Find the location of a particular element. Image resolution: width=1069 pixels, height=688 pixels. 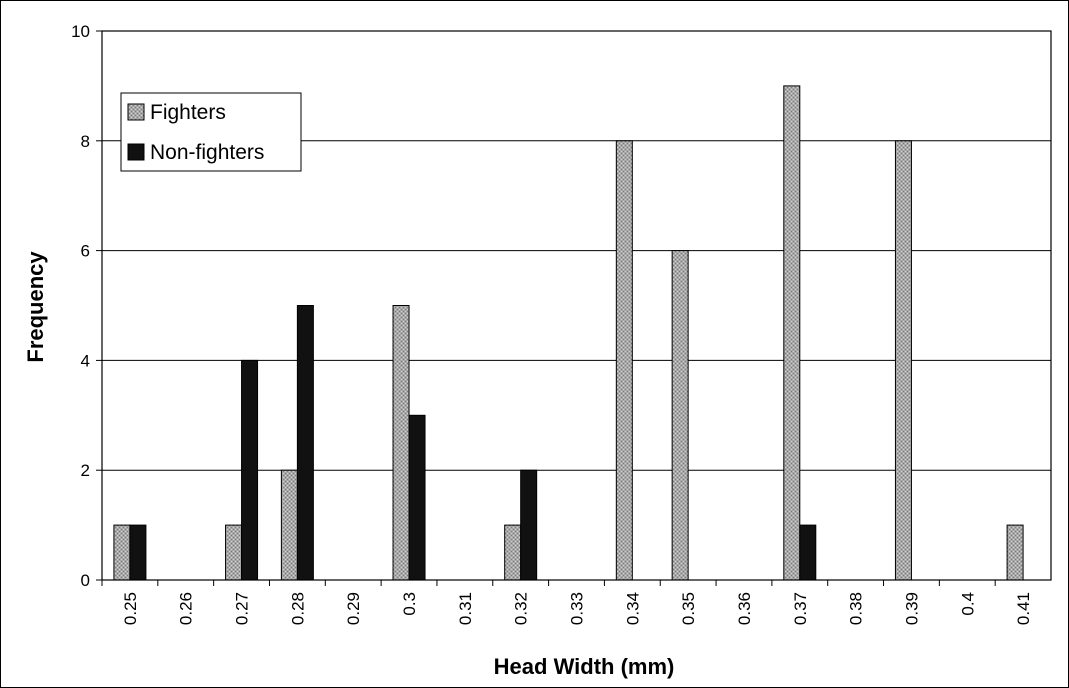

x-tick-label: 0.3 is located at coordinates (409, 604).